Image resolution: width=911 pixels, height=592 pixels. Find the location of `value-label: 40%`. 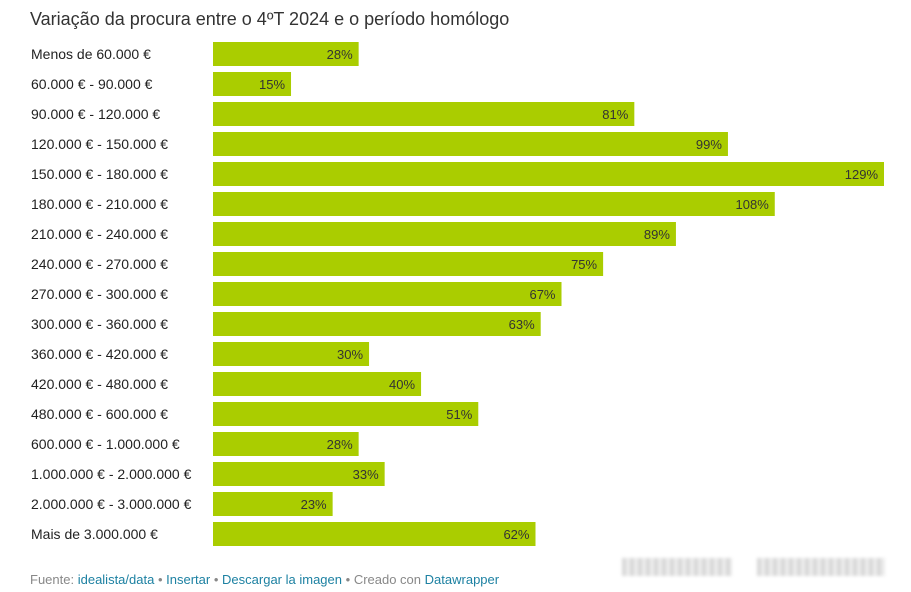

value-label: 40% is located at coordinates (402, 384).